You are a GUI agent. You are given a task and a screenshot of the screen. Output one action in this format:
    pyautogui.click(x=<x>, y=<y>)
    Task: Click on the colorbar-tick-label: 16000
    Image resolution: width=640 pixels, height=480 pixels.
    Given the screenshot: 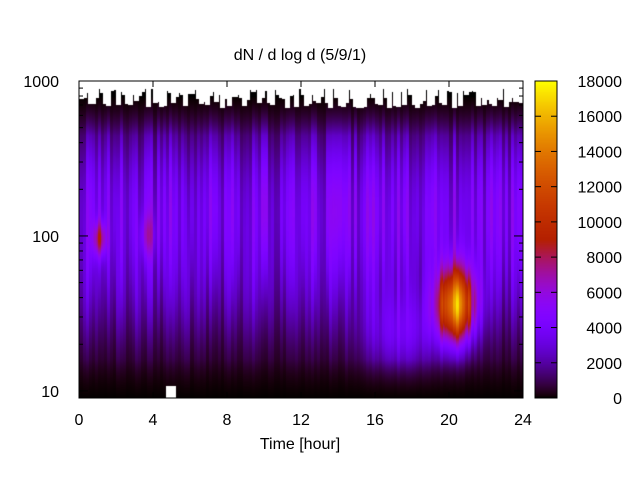 What is the action you would take?
    pyautogui.click(x=600, y=117)
    